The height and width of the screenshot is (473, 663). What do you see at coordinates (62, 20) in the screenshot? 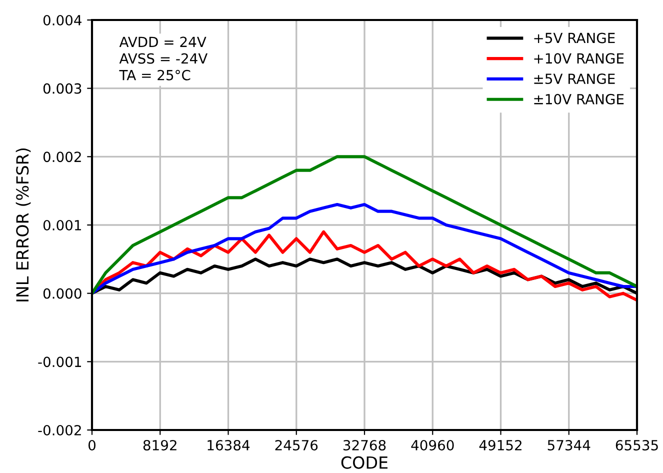
I see `y-tick-label: 0.004` at bounding box center [62, 20].